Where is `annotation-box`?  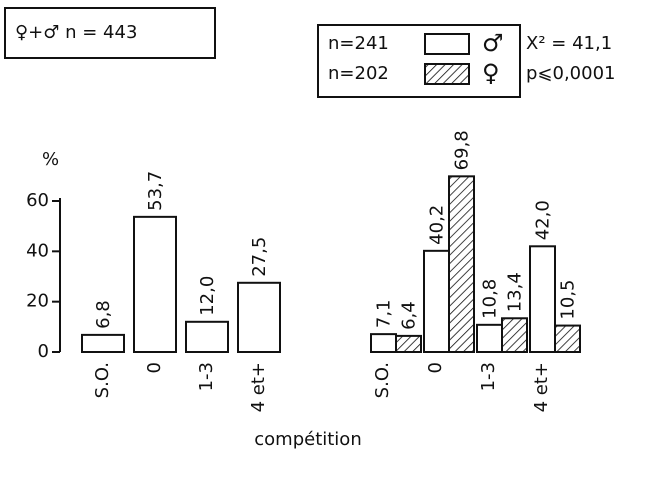 annotation-box is located at coordinates (110, 33).